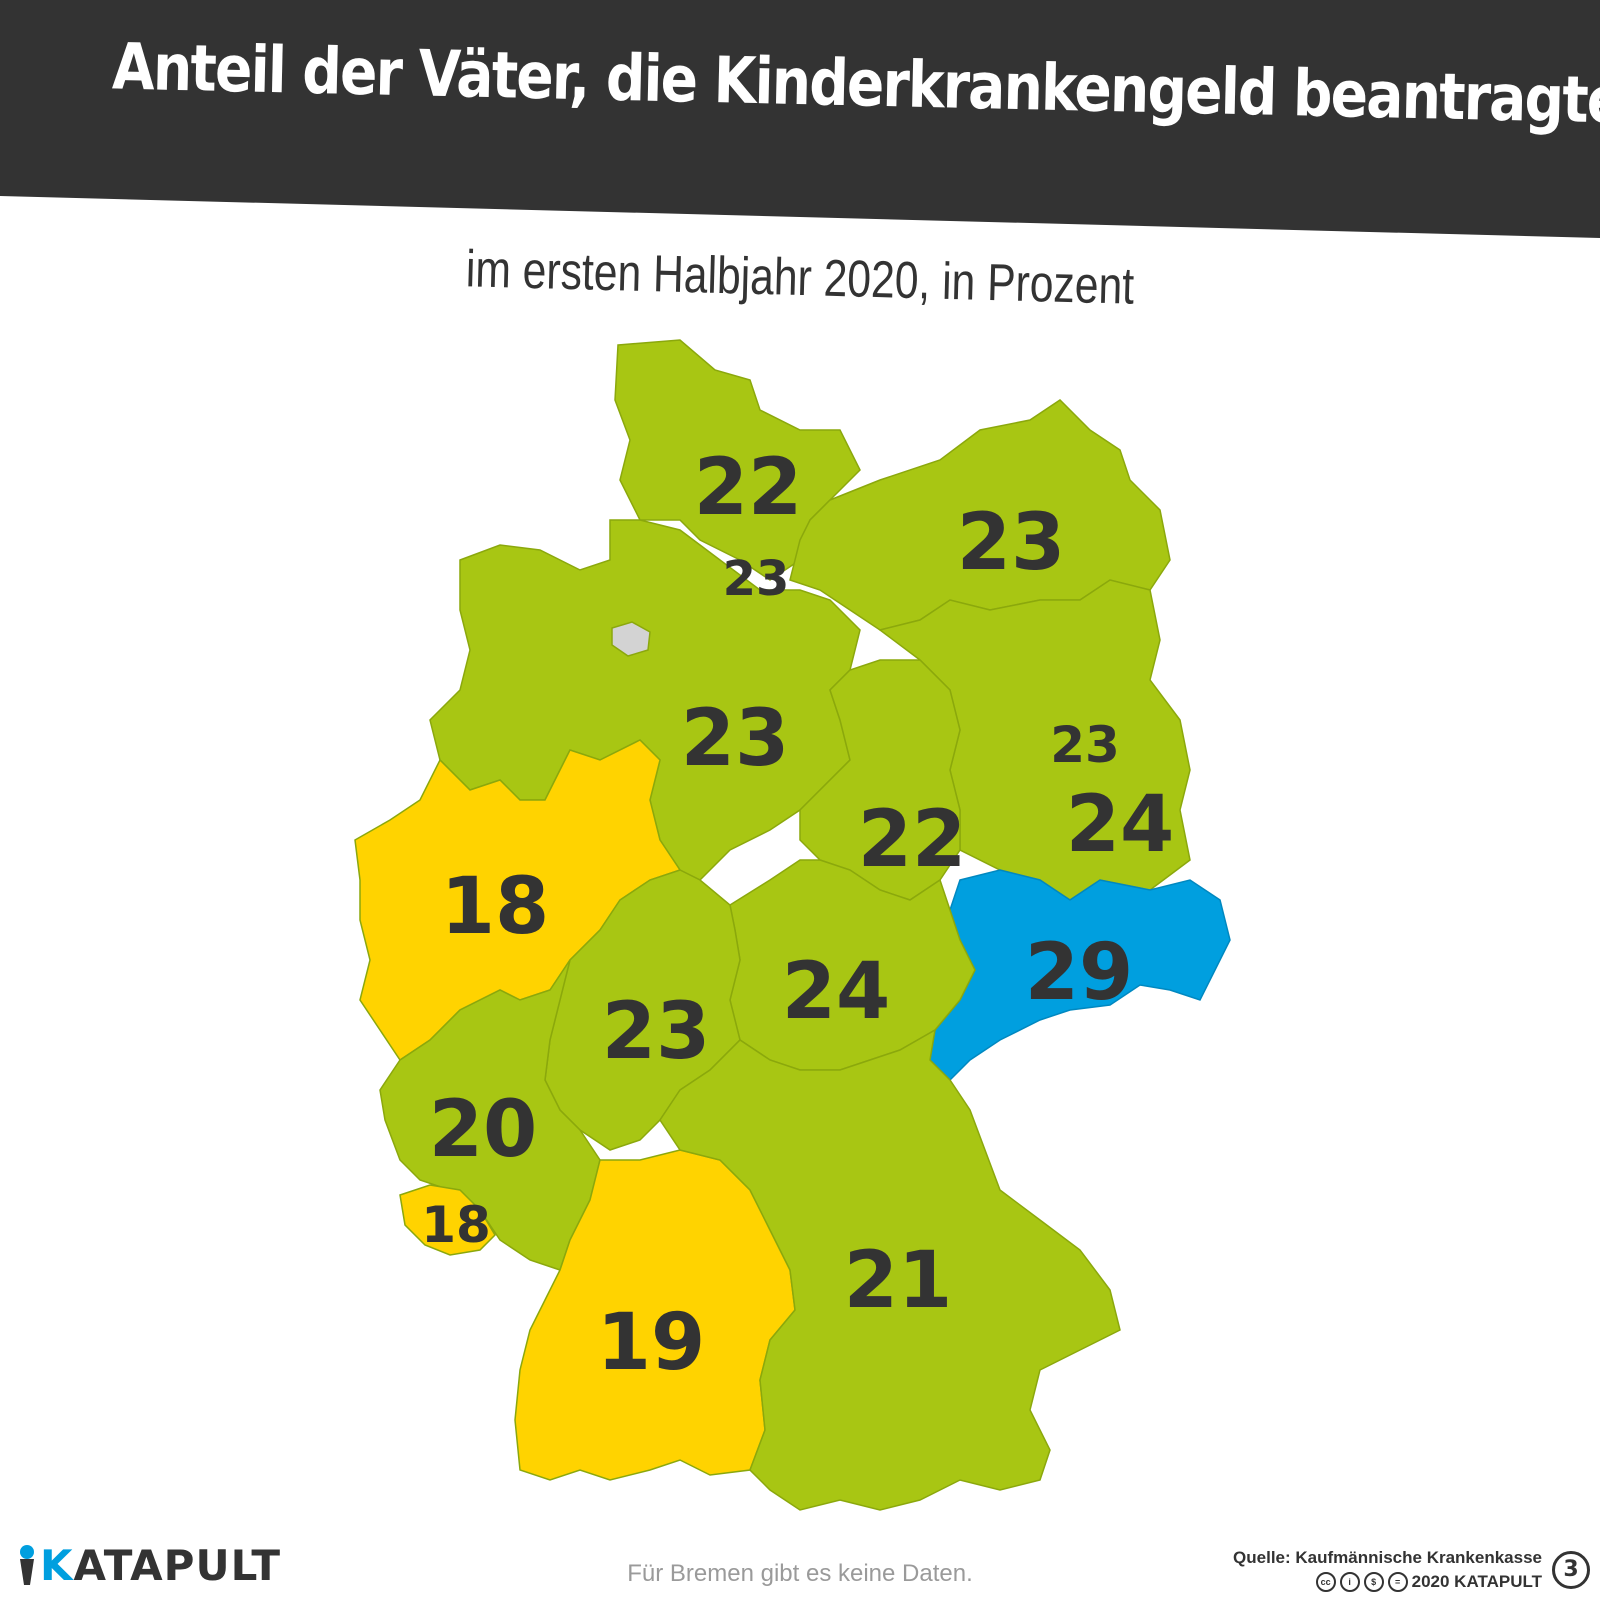  I want to click on cc-icon: cc, so click(1325, 1582).